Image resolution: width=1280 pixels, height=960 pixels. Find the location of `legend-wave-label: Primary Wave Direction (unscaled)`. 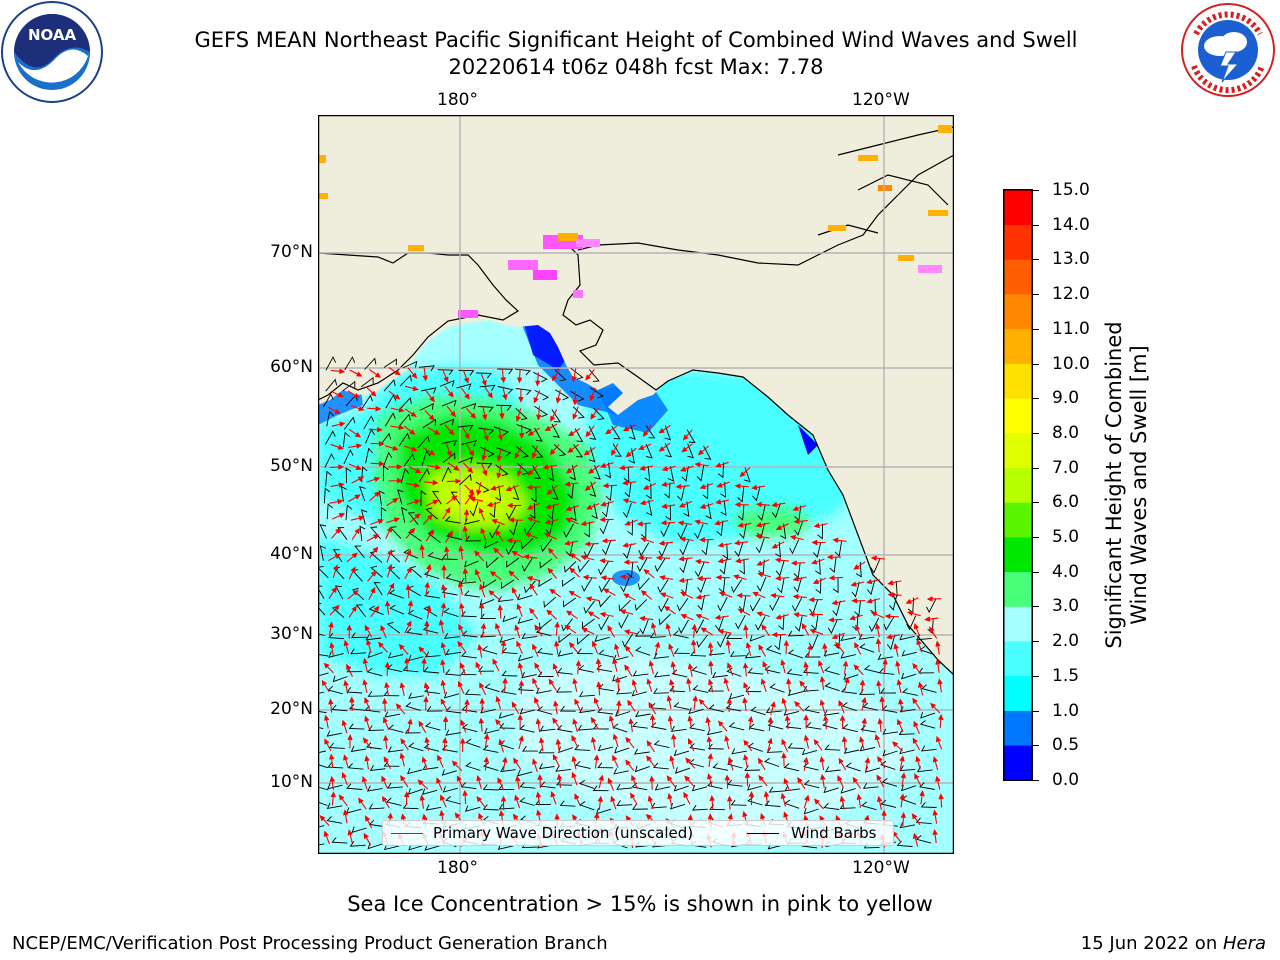

legend-wave-label: Primary Wave Direction (unscaled) is located at coordinates (563, 833).